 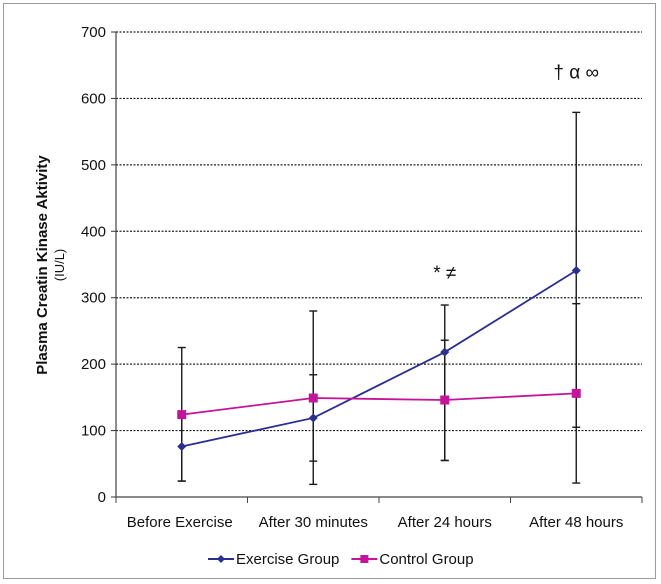 I want to click on y-tick-600: 600, so click(x=93, y=98).